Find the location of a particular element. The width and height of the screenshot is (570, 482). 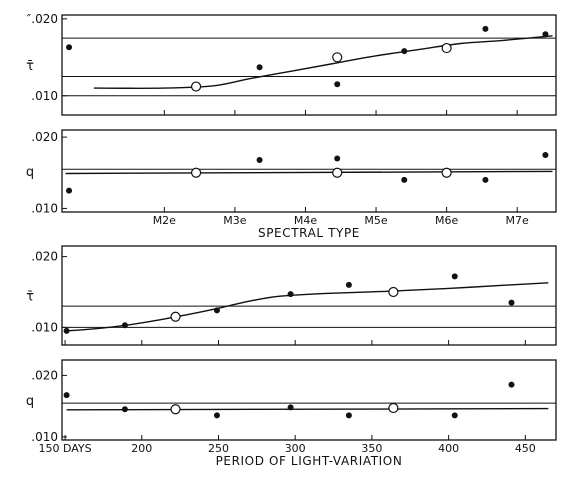

x-tick-label: 250 is located at coordinates (218, 448).